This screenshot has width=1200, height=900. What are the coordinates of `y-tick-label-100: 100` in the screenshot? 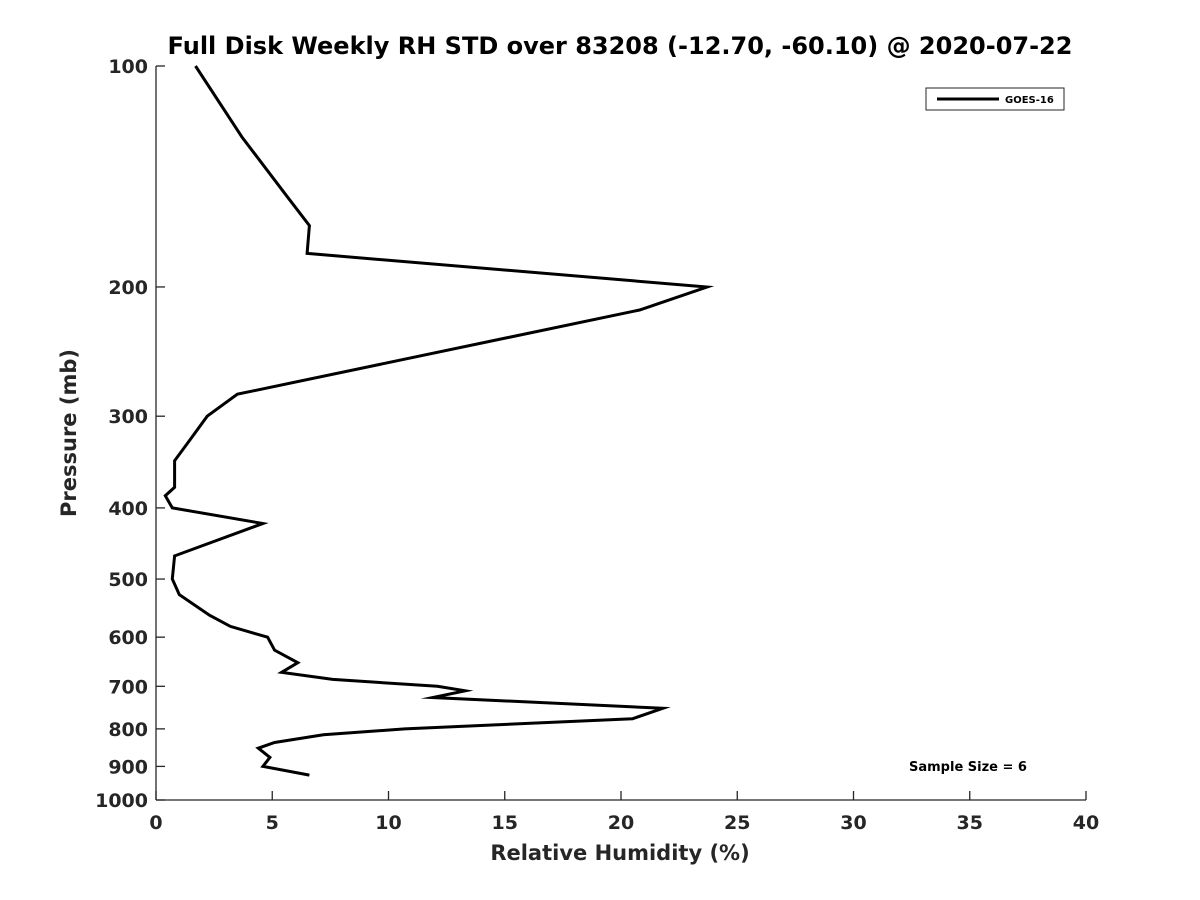 It's located at (128, 67).